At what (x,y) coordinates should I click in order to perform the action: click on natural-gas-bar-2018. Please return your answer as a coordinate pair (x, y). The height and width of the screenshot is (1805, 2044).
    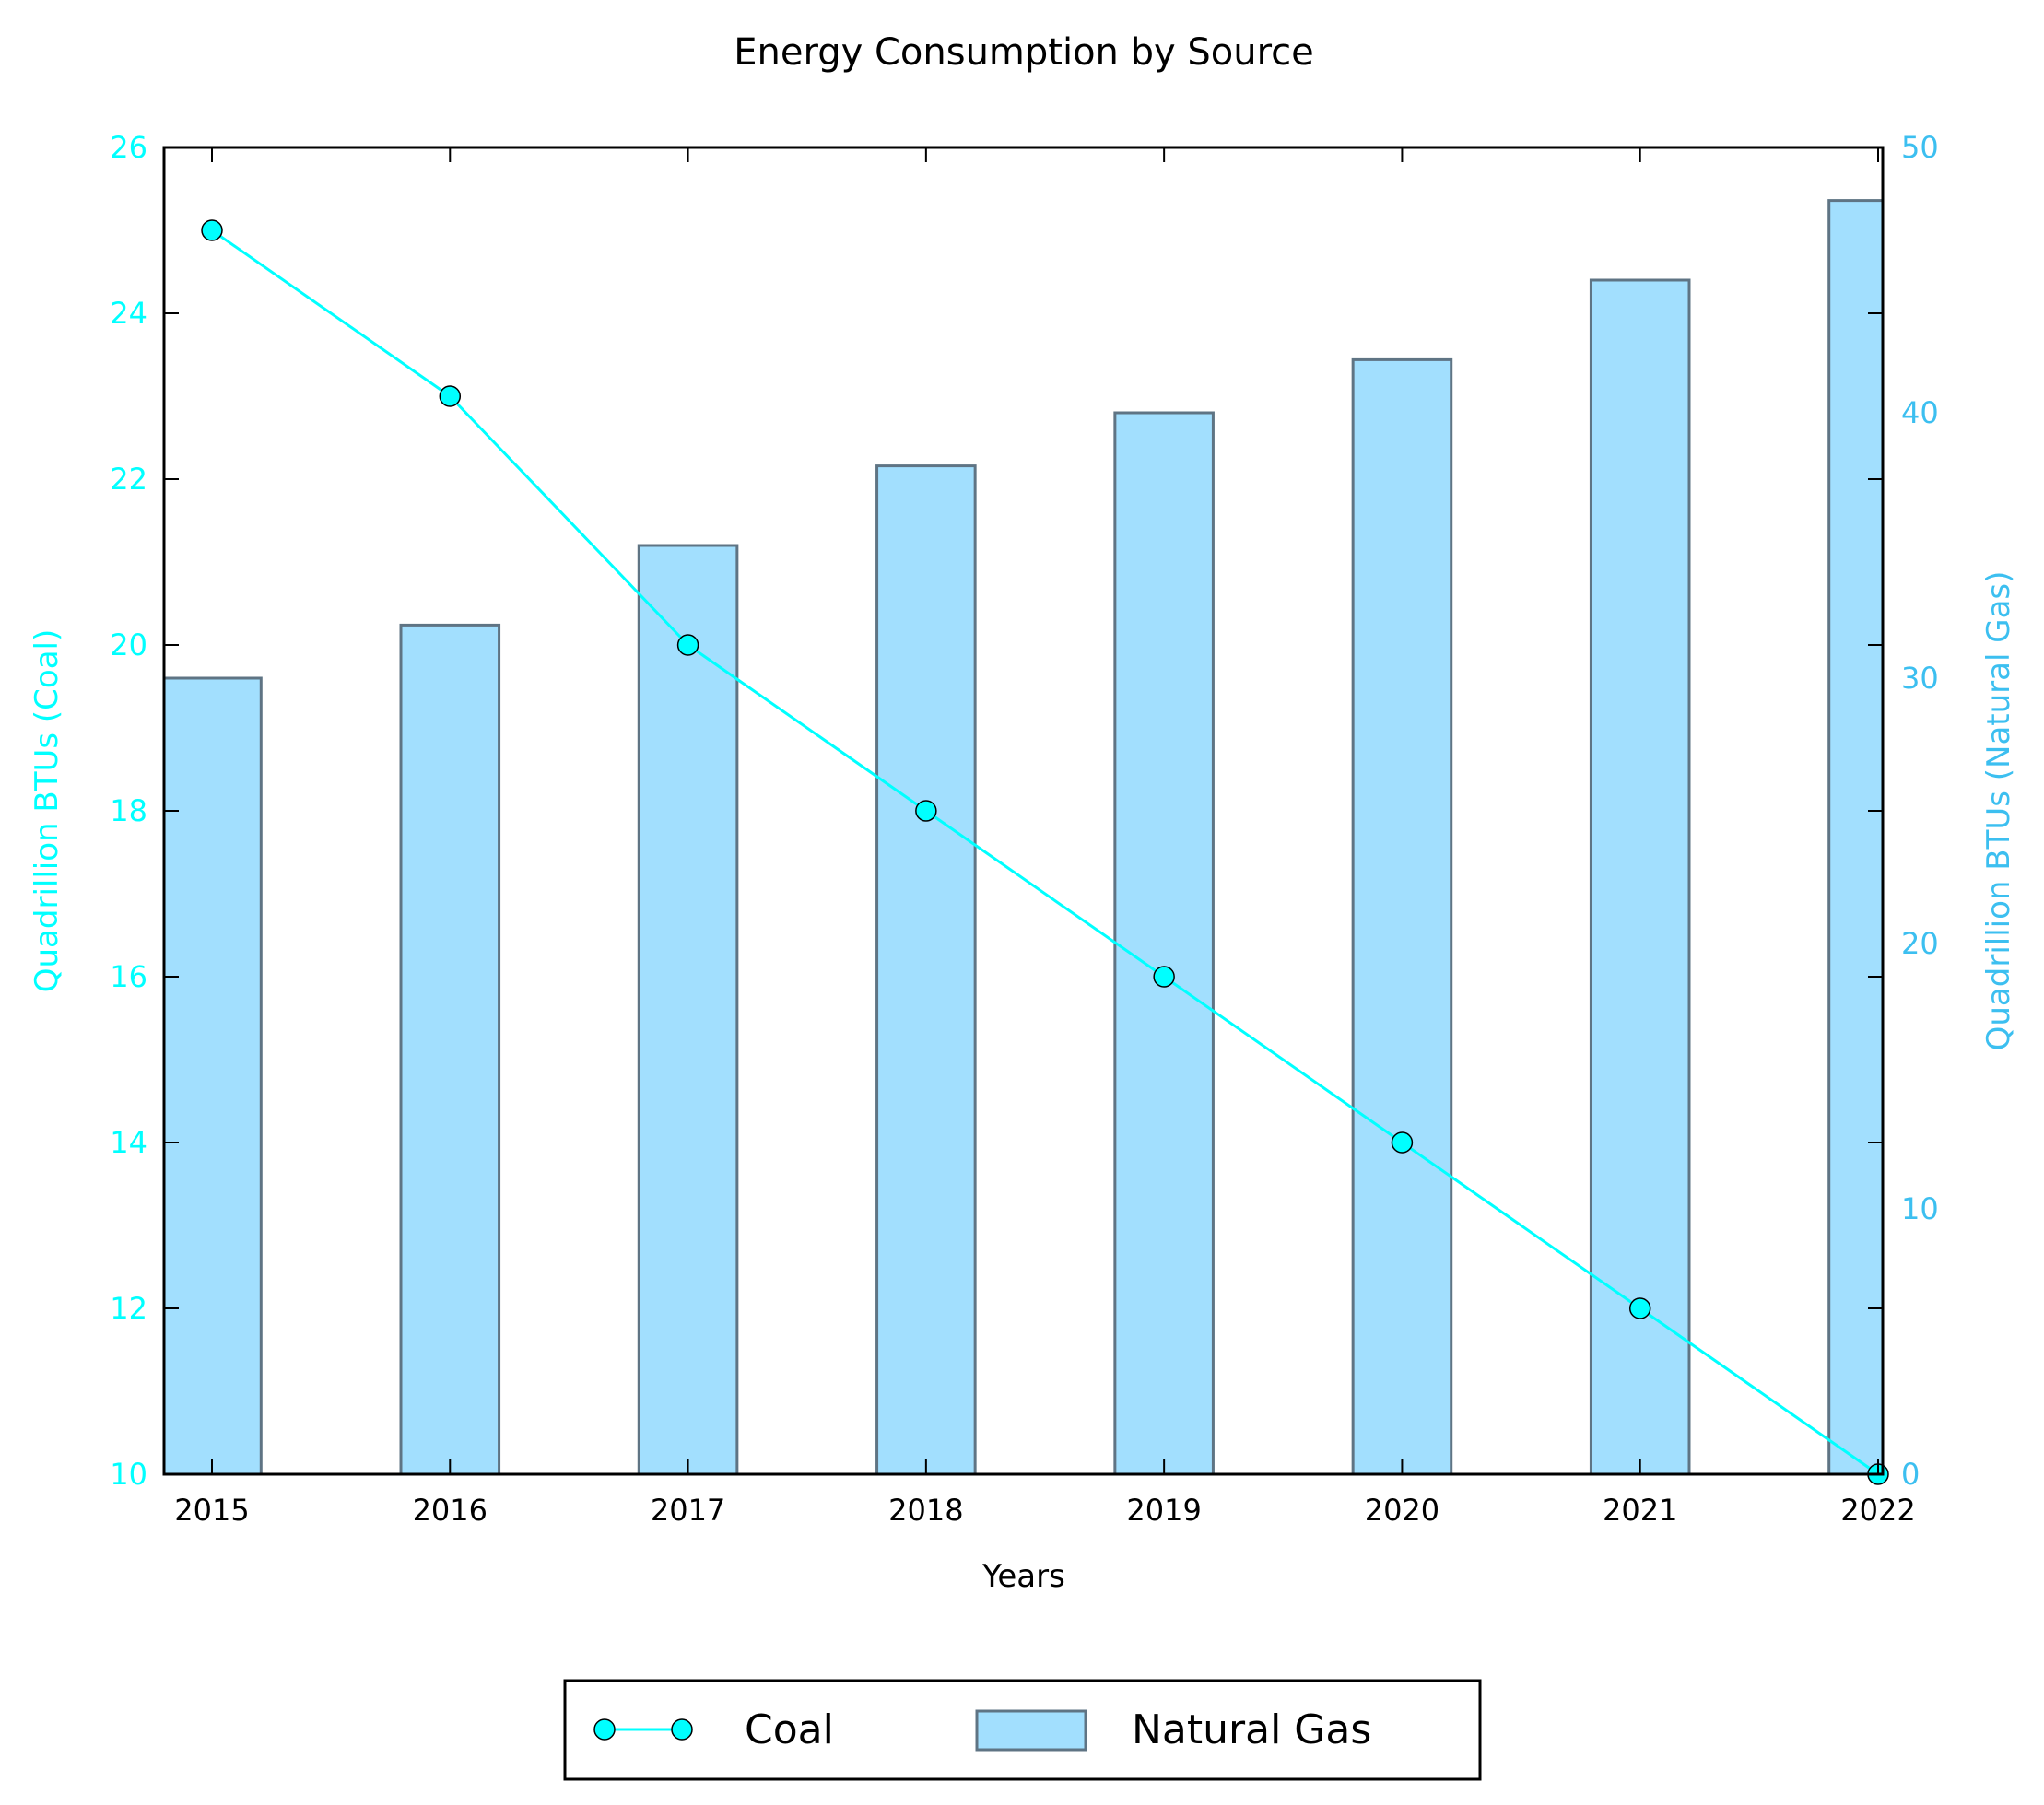
    Looking at the image, I should click on (926, 969).